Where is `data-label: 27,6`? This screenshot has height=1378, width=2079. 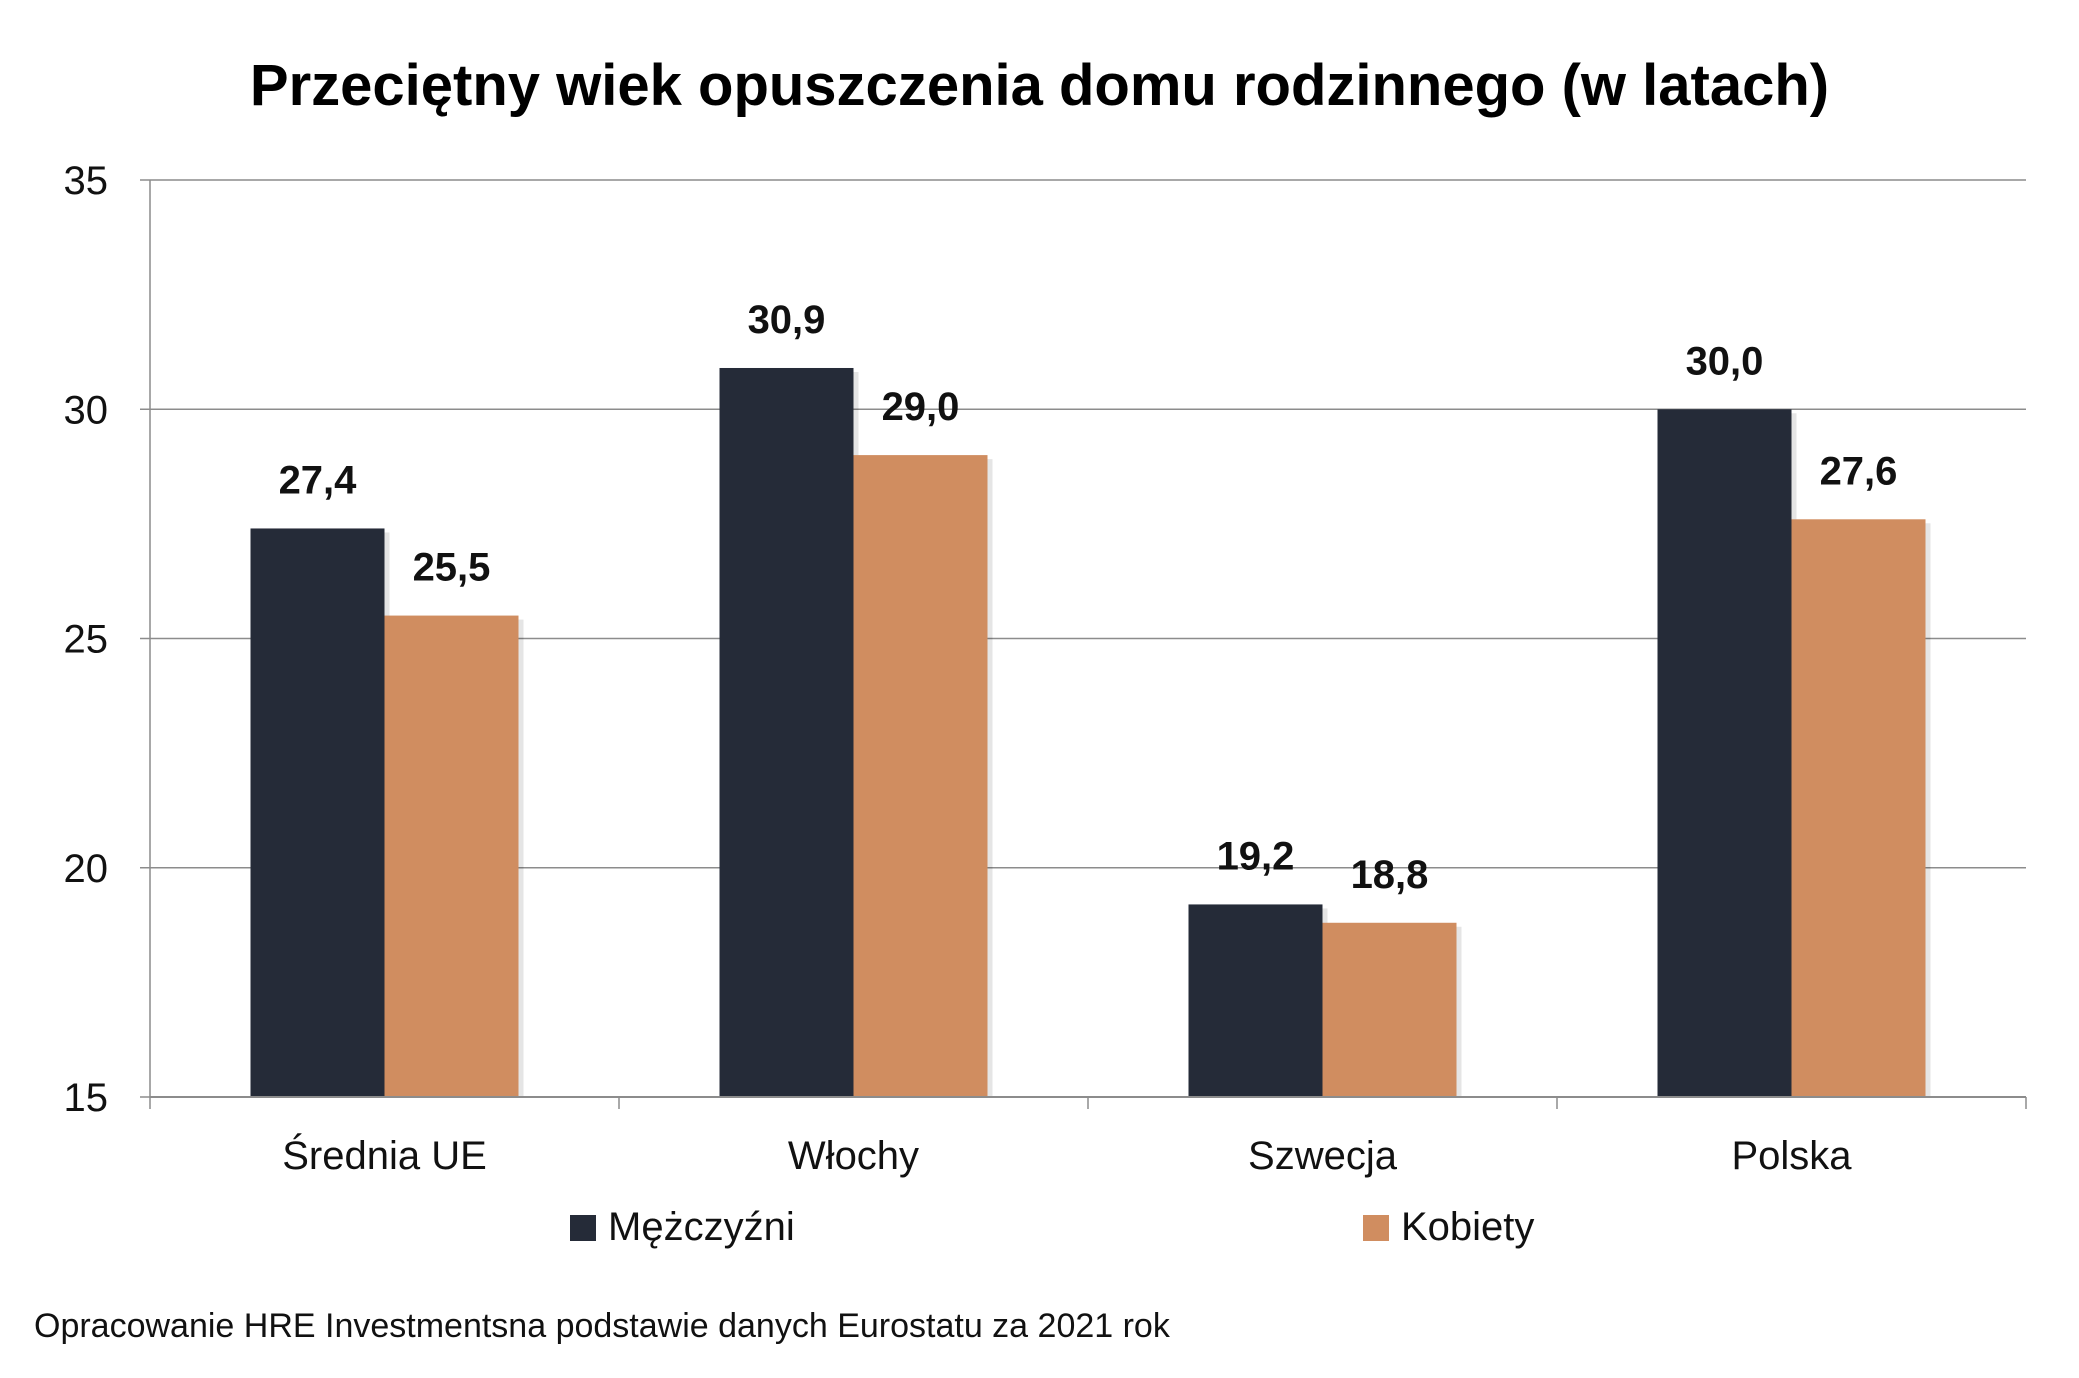
data-label: 27,6 is located at coordinates (1859, 471).